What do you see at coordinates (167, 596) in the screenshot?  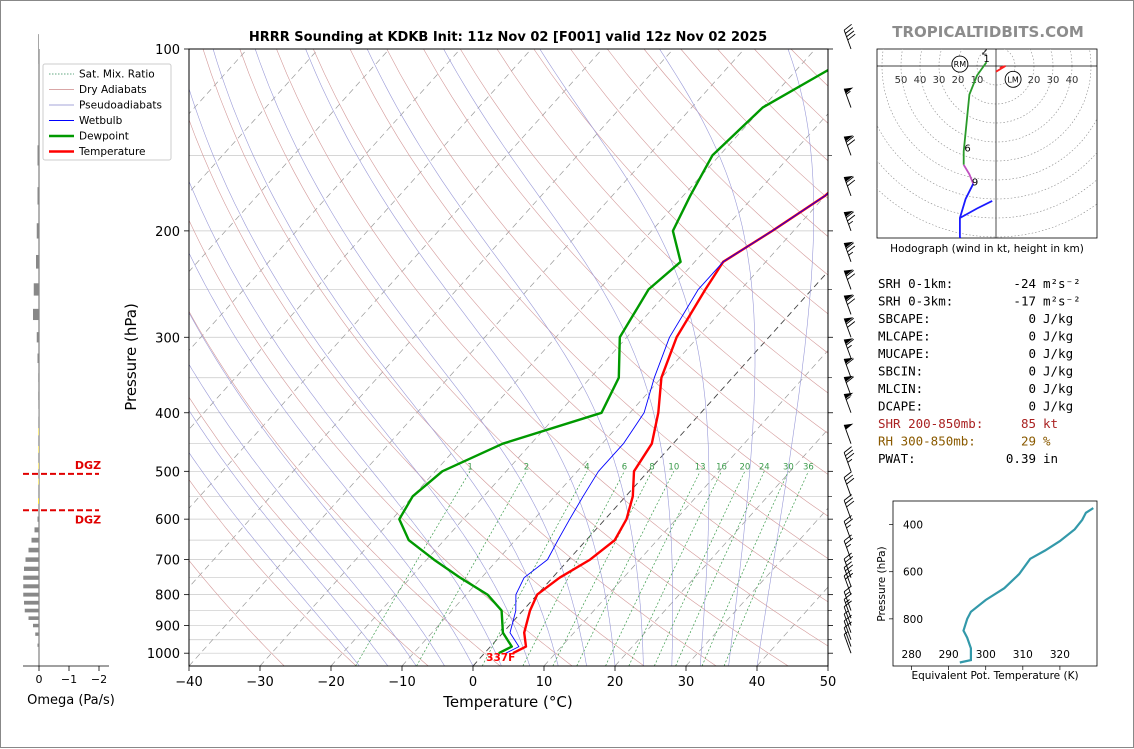 I see `y-tick-label: 800` at bounding box center [167, 596].